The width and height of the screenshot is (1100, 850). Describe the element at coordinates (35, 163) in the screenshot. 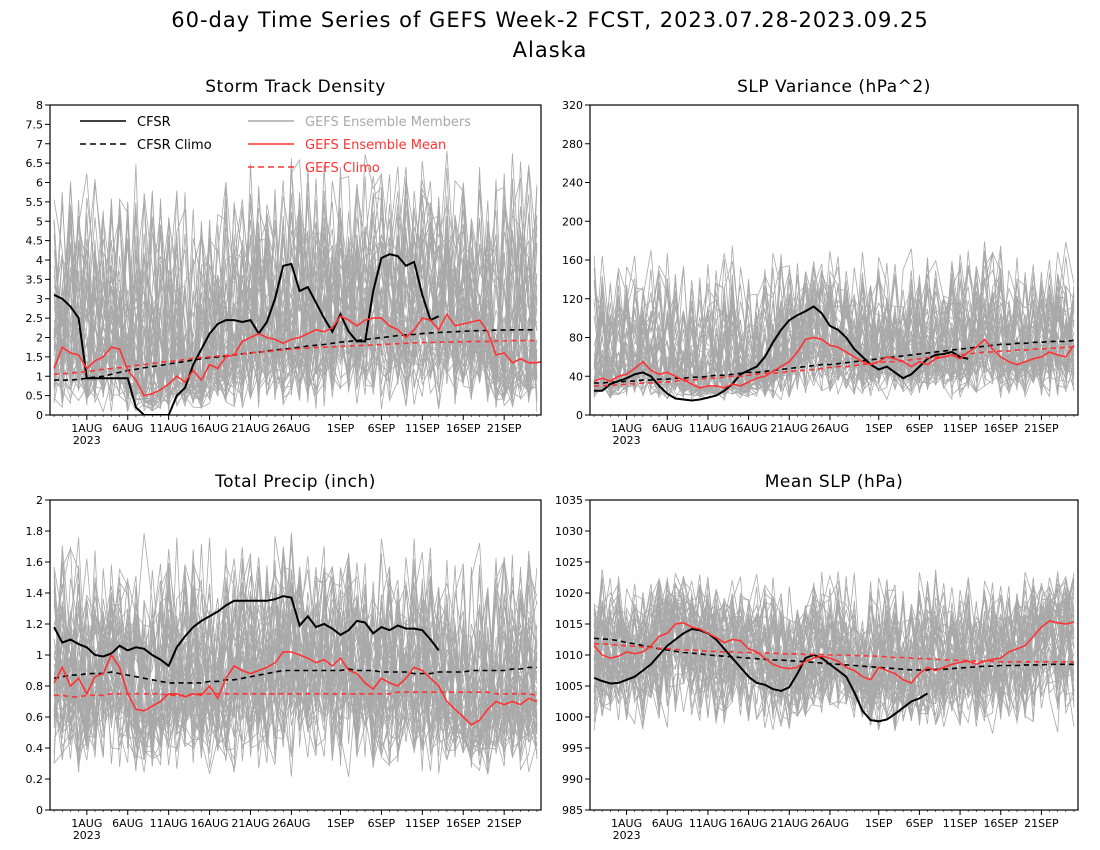

I see `y-tick-label: 6.5` at that location.